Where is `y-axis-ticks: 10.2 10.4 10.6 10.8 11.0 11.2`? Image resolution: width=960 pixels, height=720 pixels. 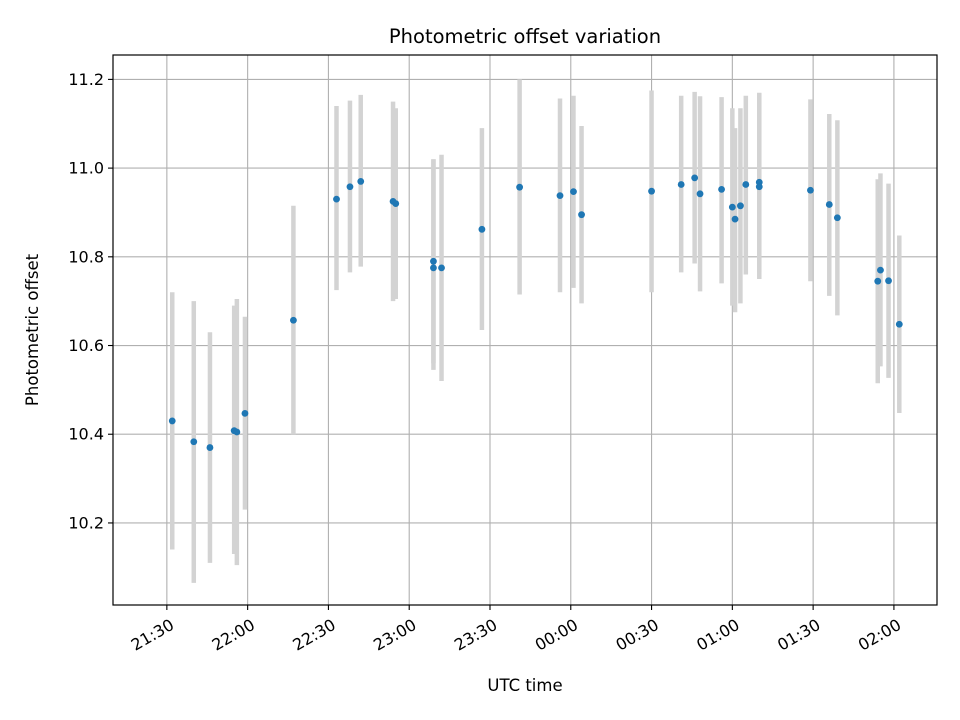
y-axis-ticks: 10.2 10.4 10.6 10.8 11.0 11.2 is located at coordinates (90, 301).